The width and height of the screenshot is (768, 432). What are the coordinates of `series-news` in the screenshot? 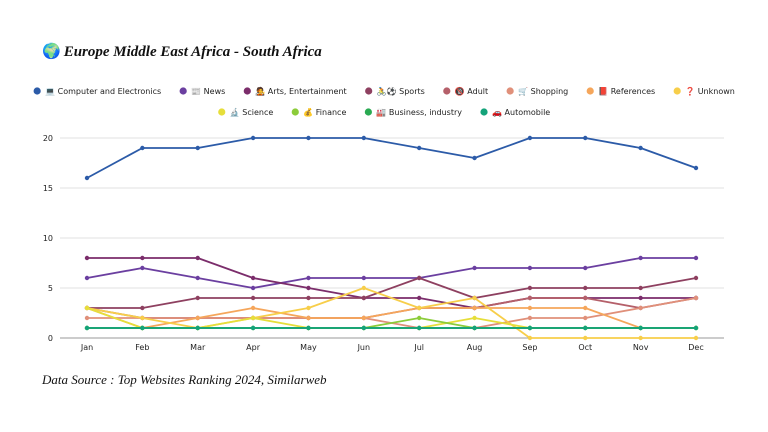 It's located at (391, 273).